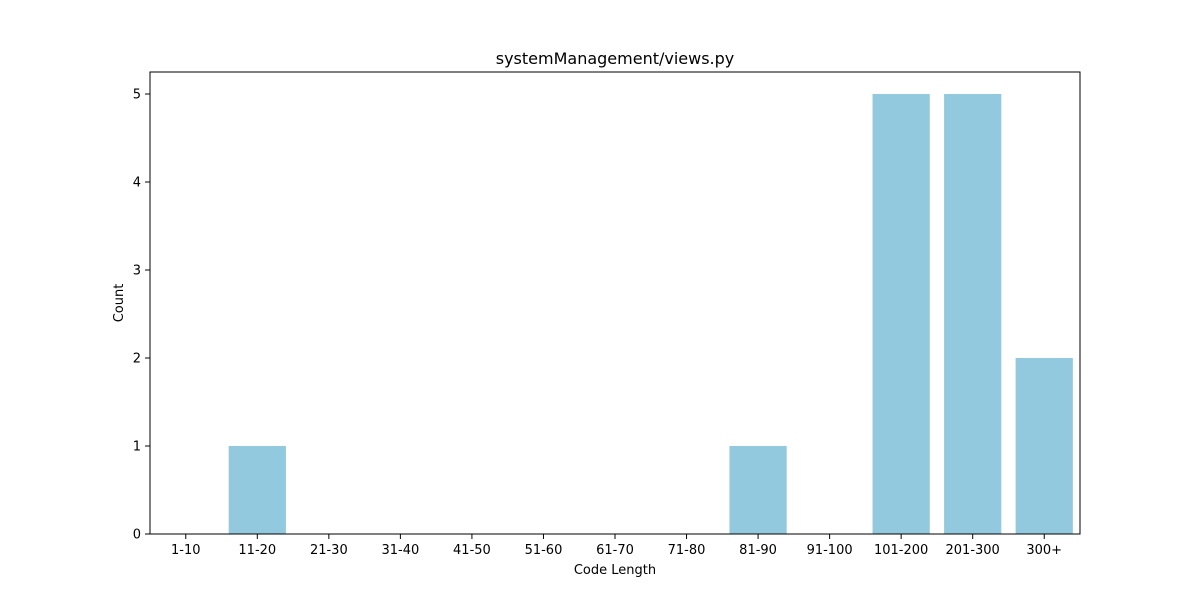  Describe the element at coordinates (973, 550) in the screenshot. I see `x-tick-label: 201-300` at that location.